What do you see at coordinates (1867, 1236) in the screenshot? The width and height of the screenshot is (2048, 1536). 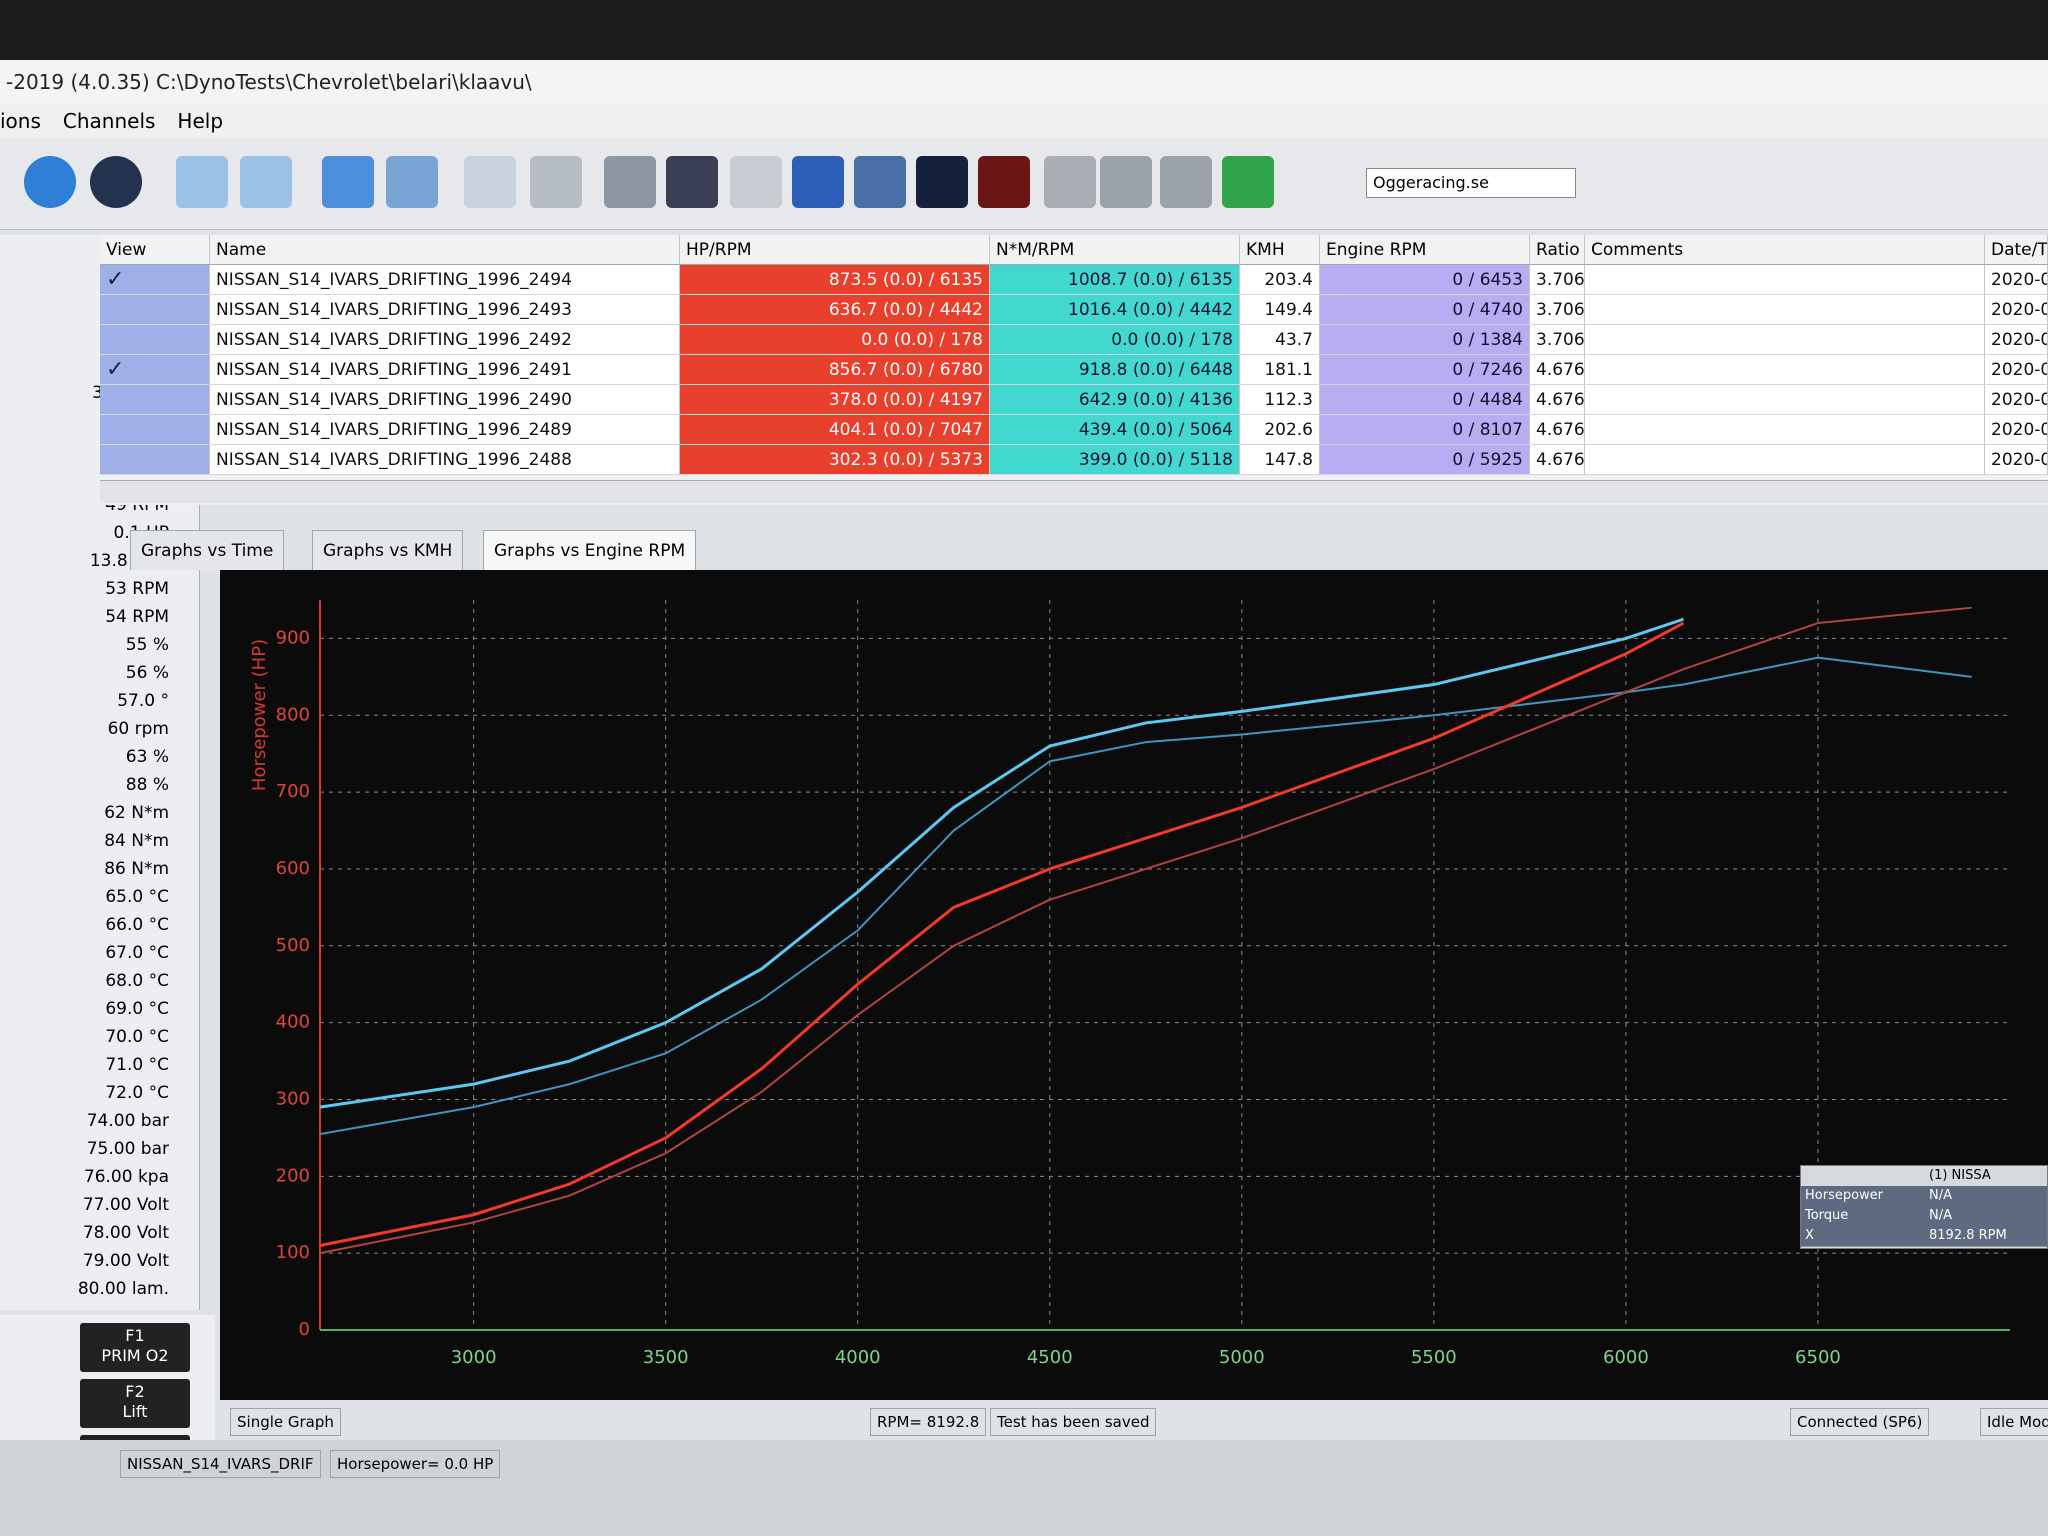 I see `readout-label: X` at bounding box center [1867, 1236].